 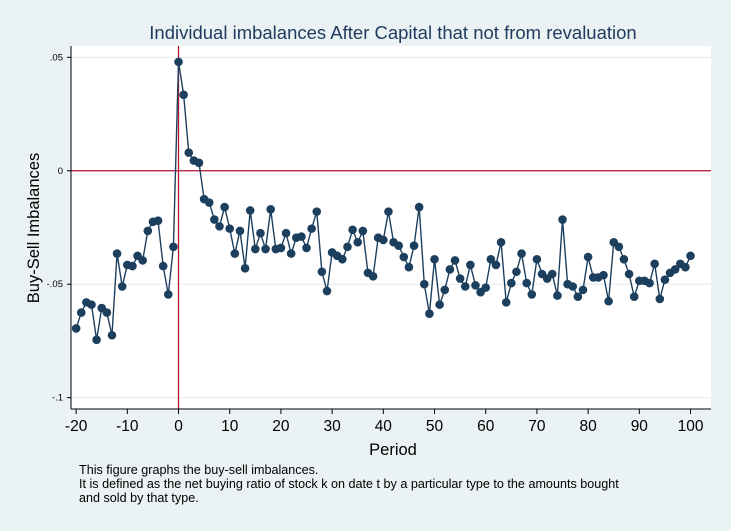 I want to click on x-tick-label: 30, so click(x=332, y=426).